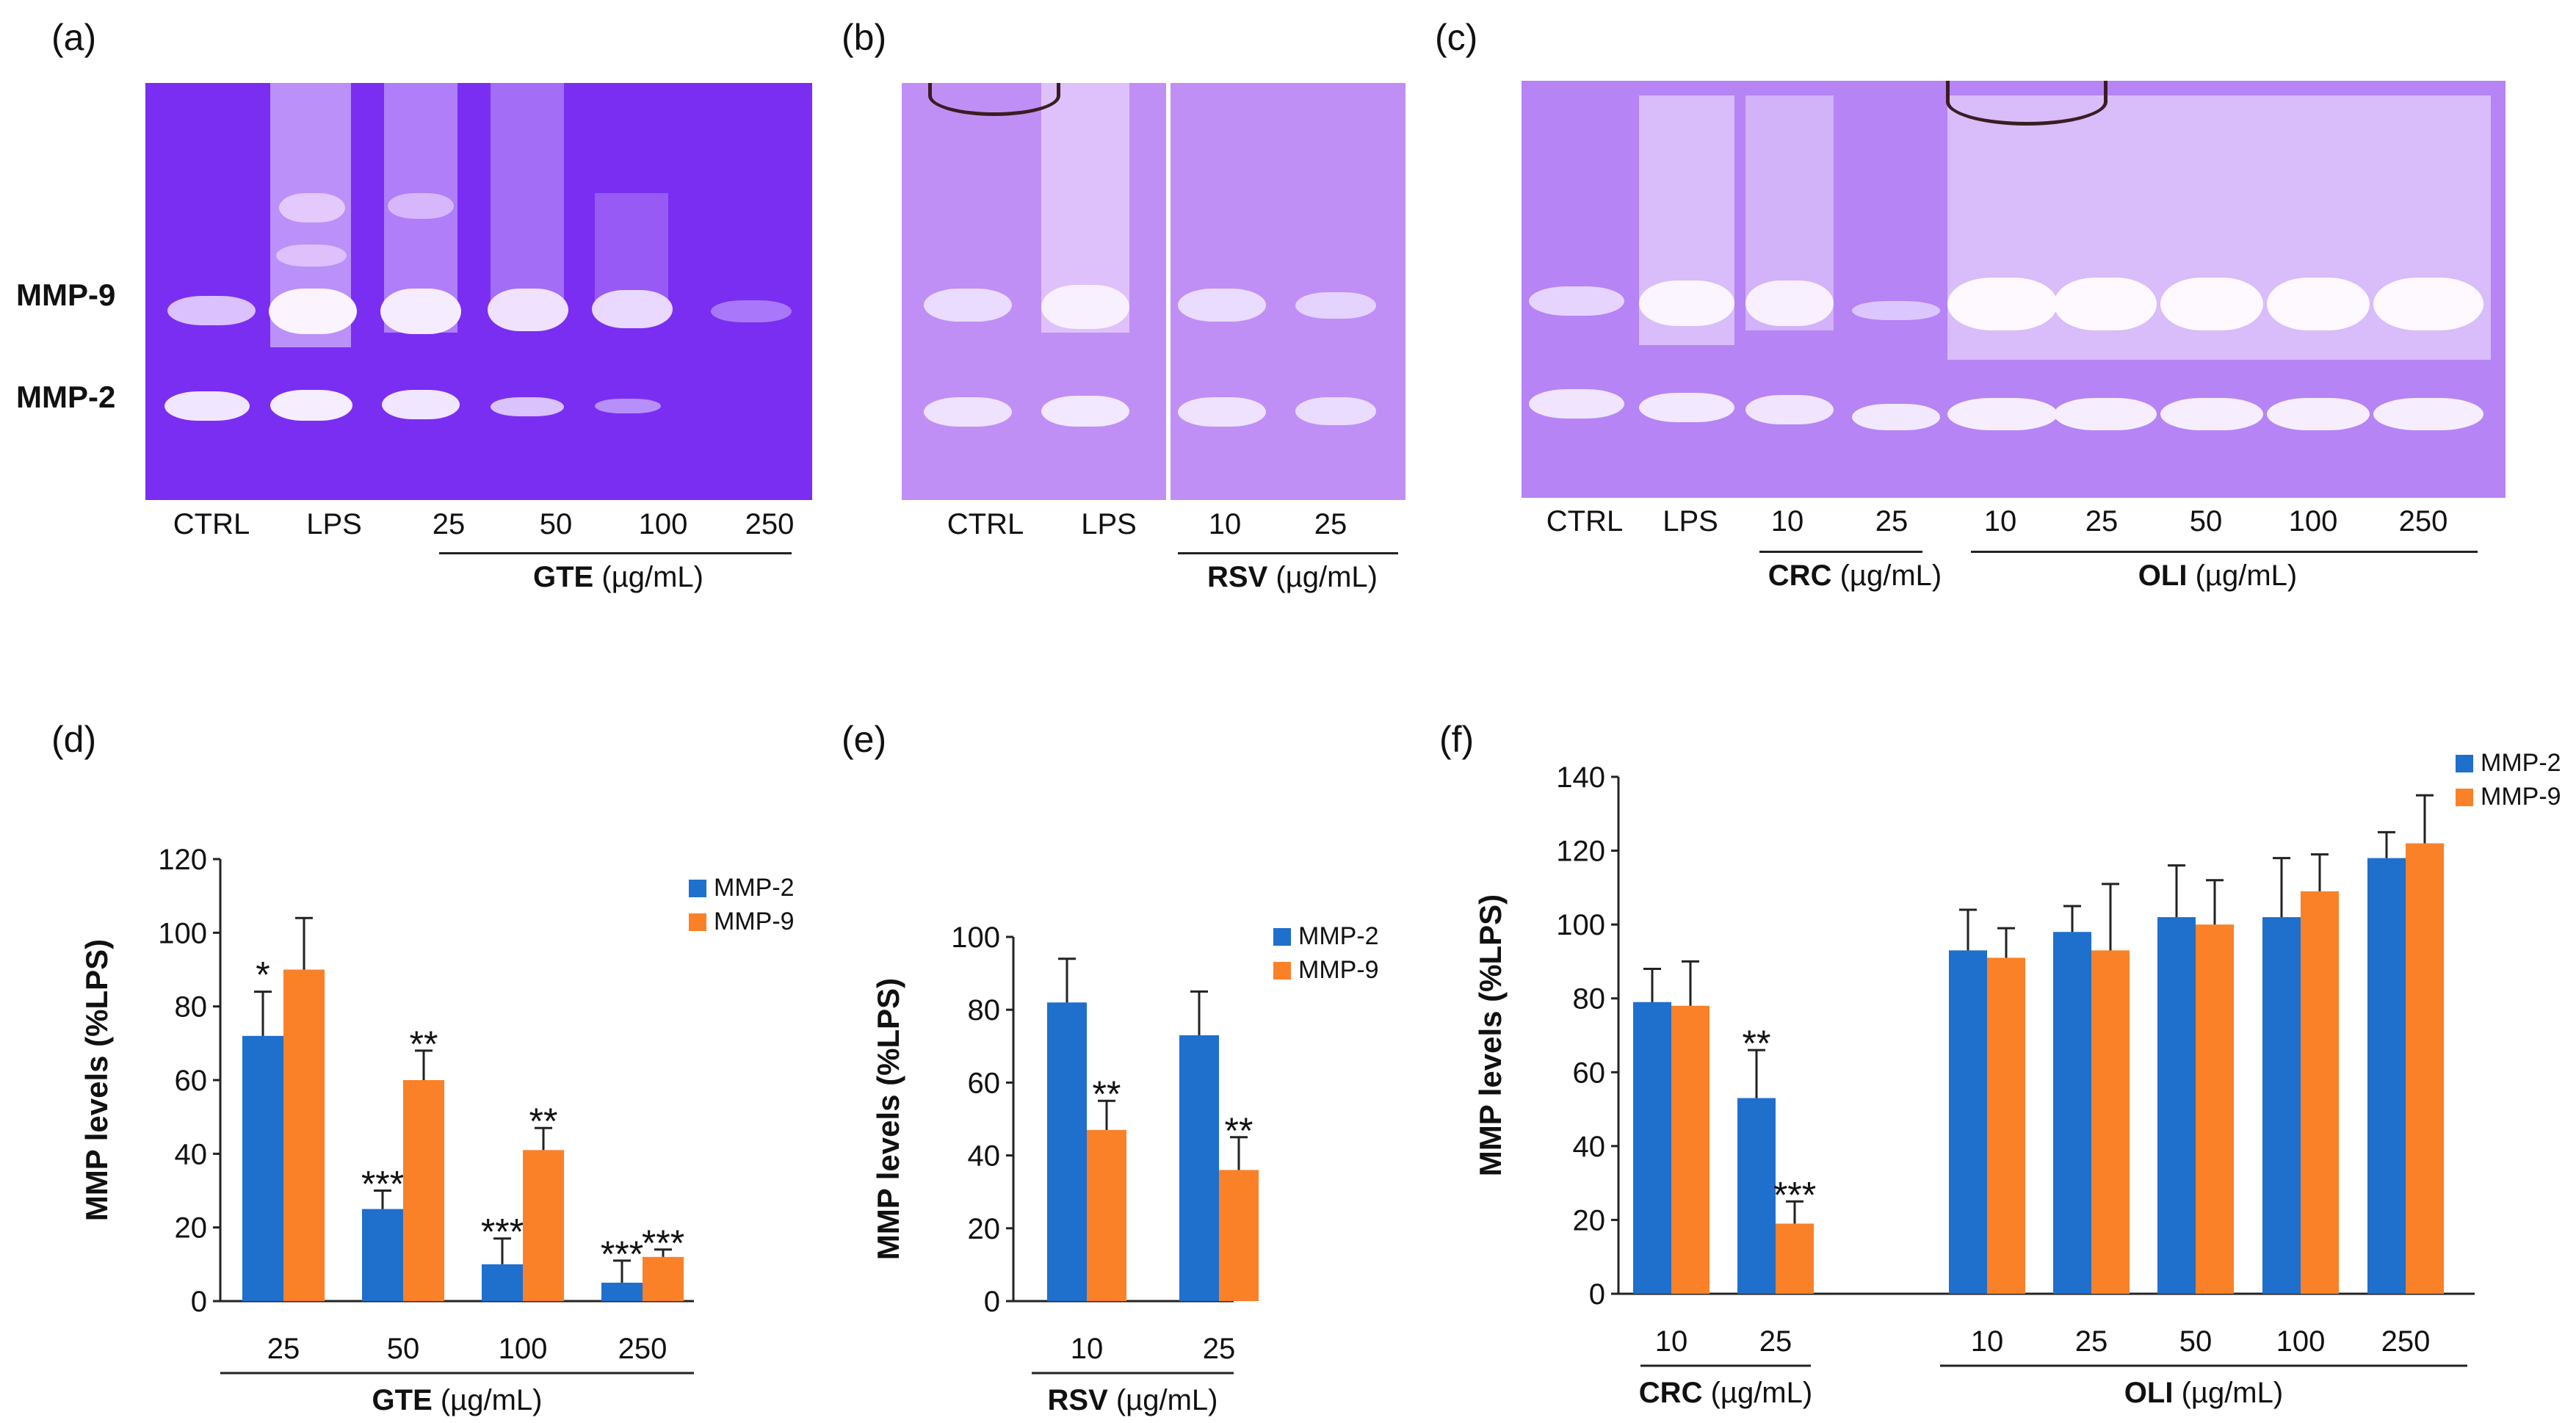  What do you see at coordinates (74, 739) in the screenshot?
I see `panel-label-d: (d)` at bounding box center [74, 739].